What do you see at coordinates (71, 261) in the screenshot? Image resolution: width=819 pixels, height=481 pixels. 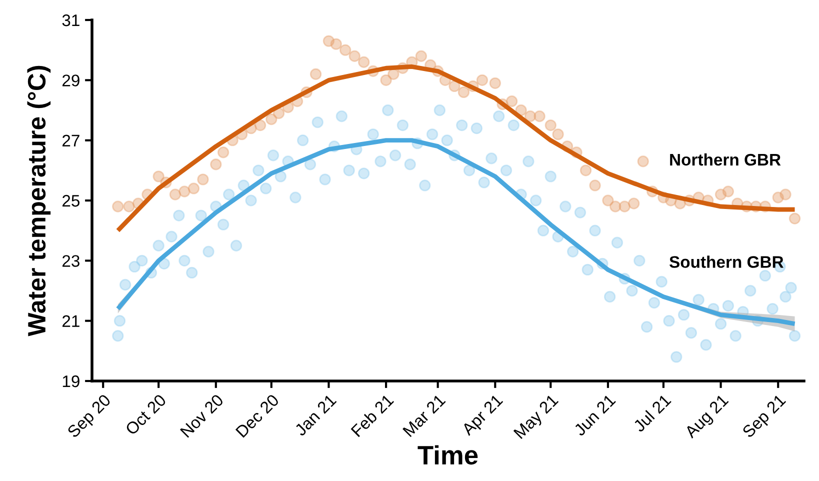 I see `y-tick-label: 23` at bounding box center [71, 261].